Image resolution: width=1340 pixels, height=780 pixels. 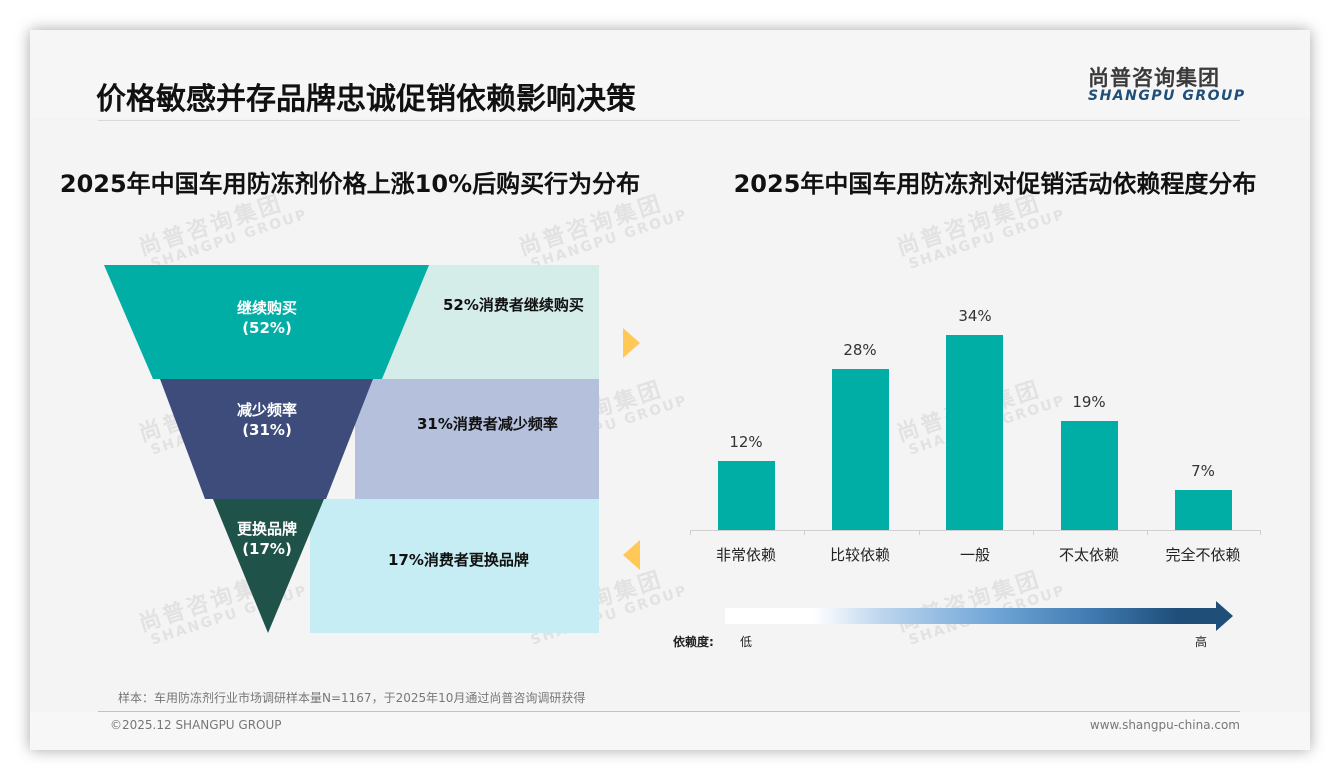 I want to click on footer-band, so click(x=670, y=731).